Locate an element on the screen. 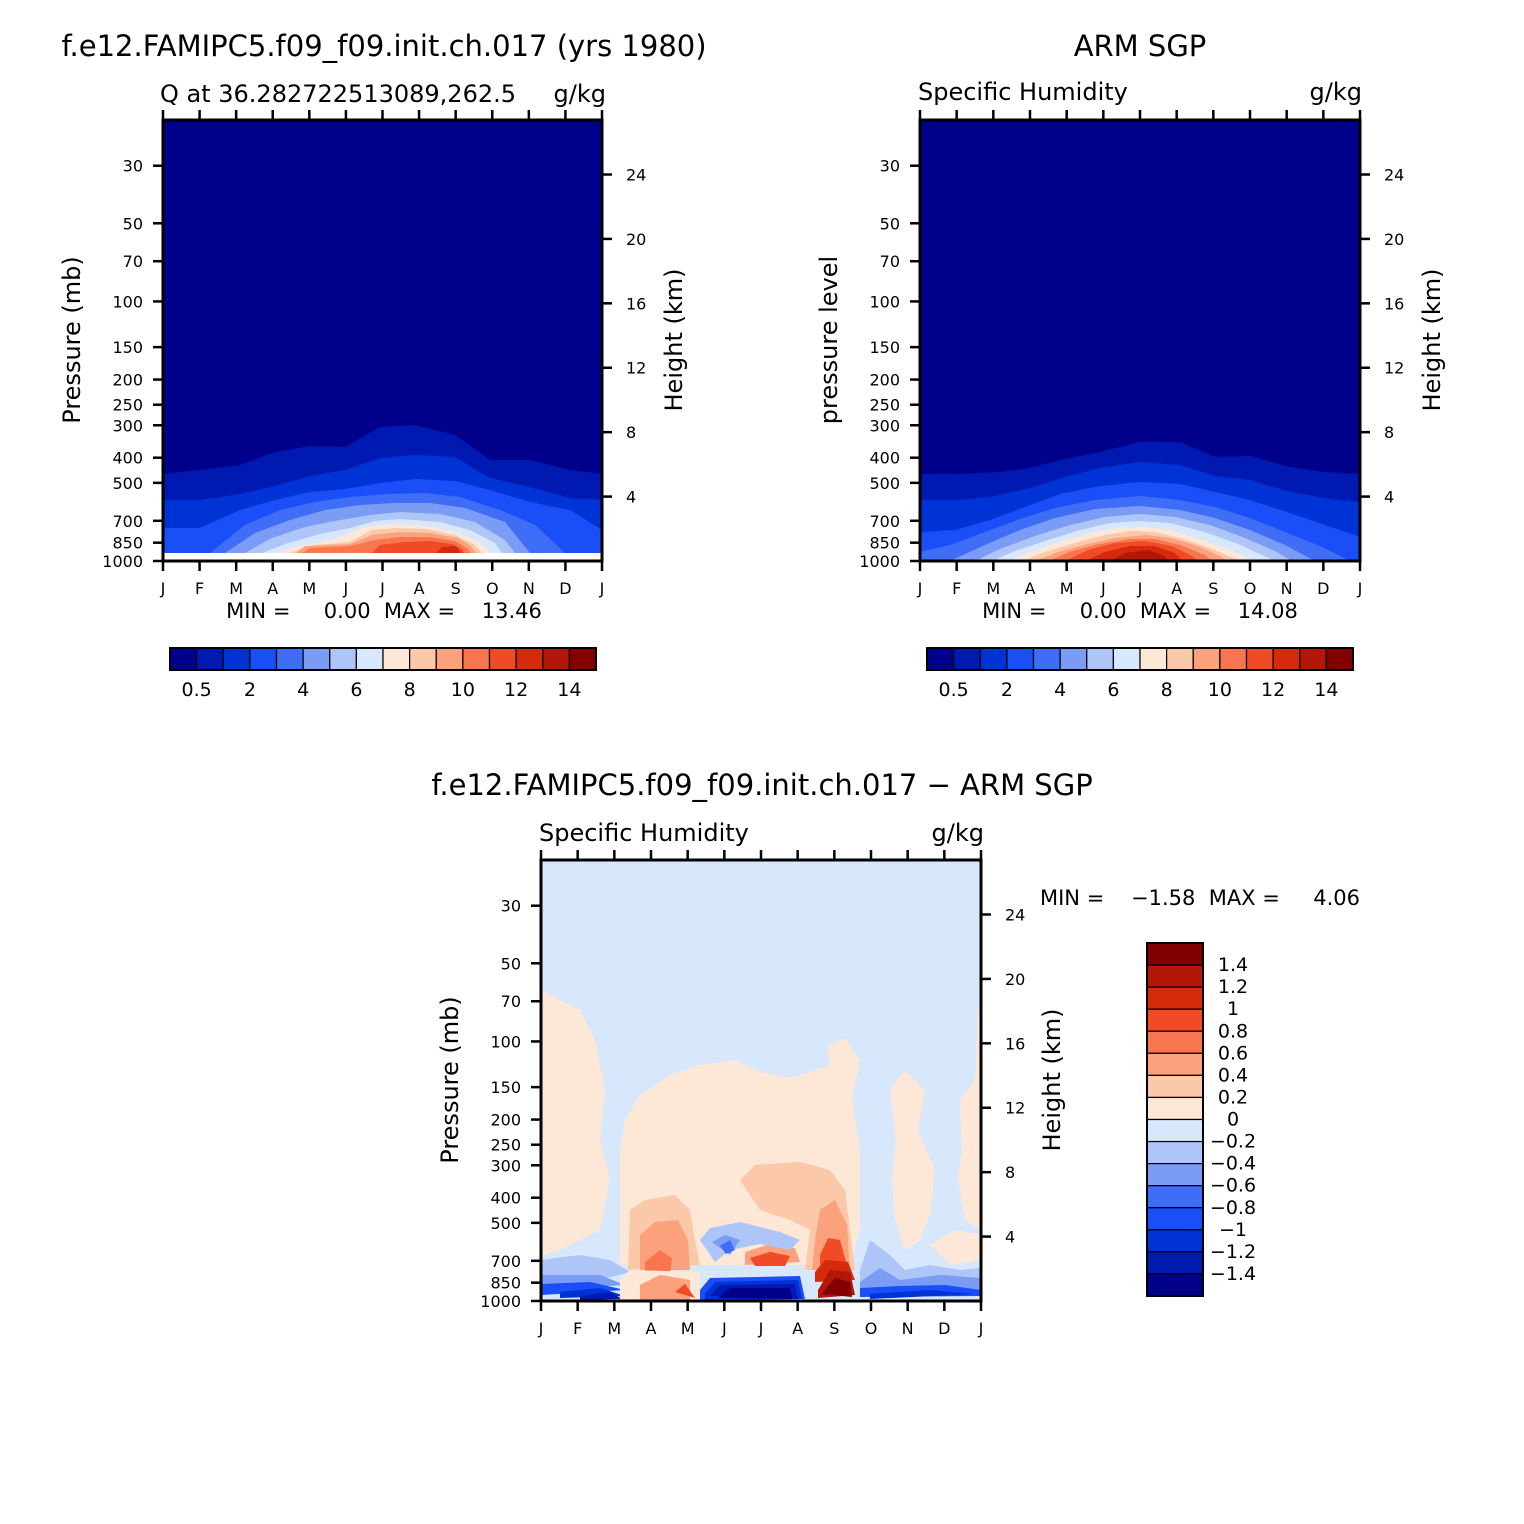  x-tick-label: O is located at coordinates (871, 1328).